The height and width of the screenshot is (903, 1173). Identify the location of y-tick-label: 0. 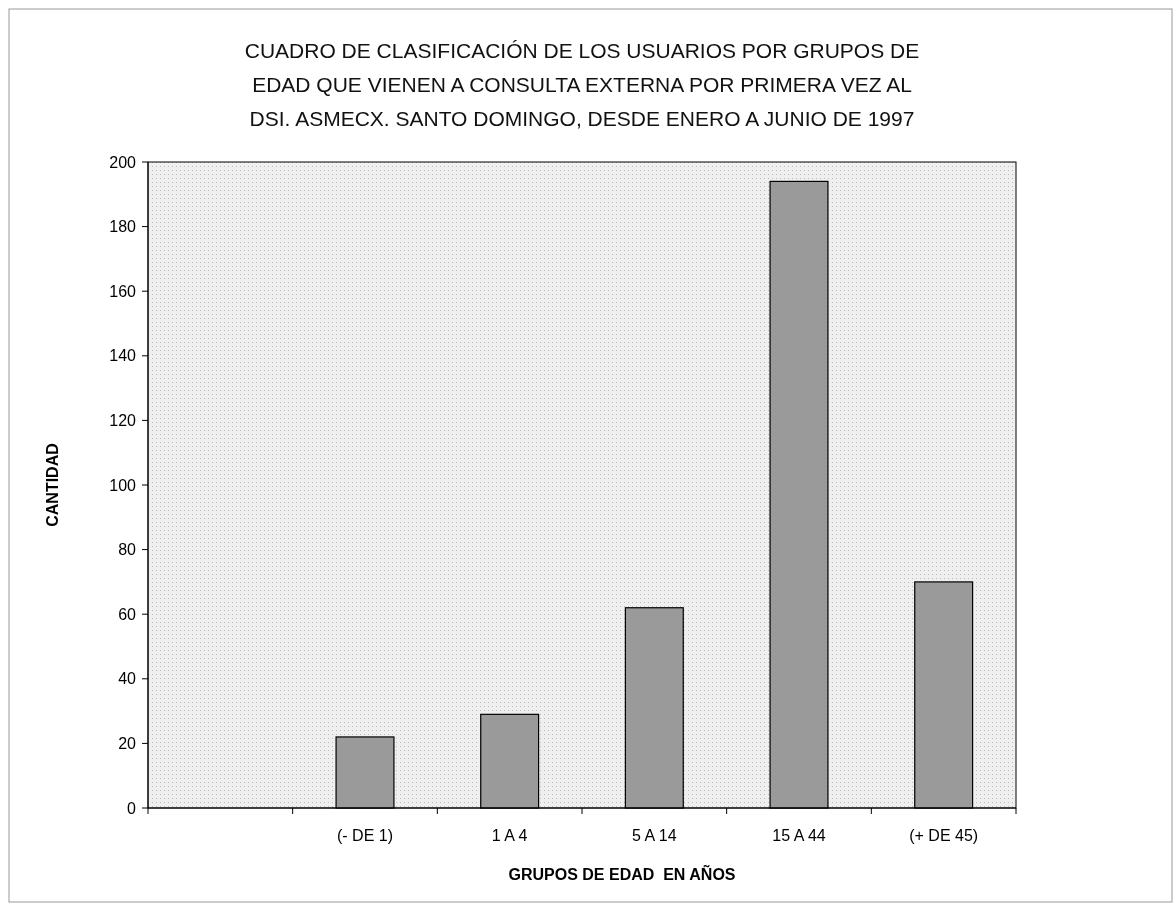
(132, 808).